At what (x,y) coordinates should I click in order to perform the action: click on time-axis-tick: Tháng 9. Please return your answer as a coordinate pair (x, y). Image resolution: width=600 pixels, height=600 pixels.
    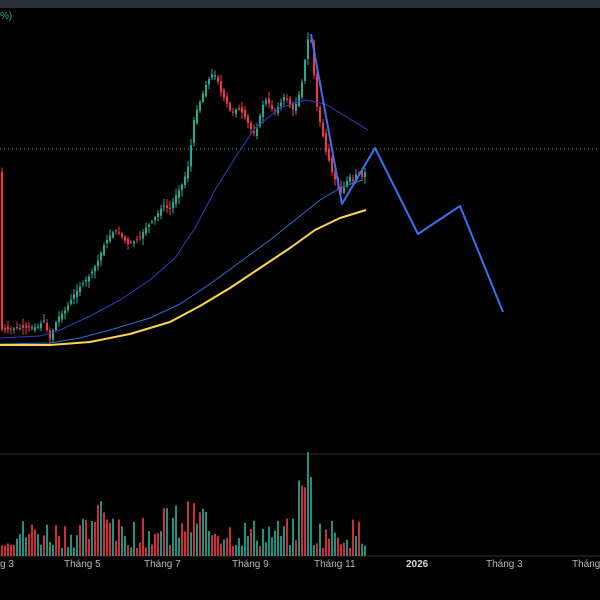
    Looking at the image, I should click on (250, 564).